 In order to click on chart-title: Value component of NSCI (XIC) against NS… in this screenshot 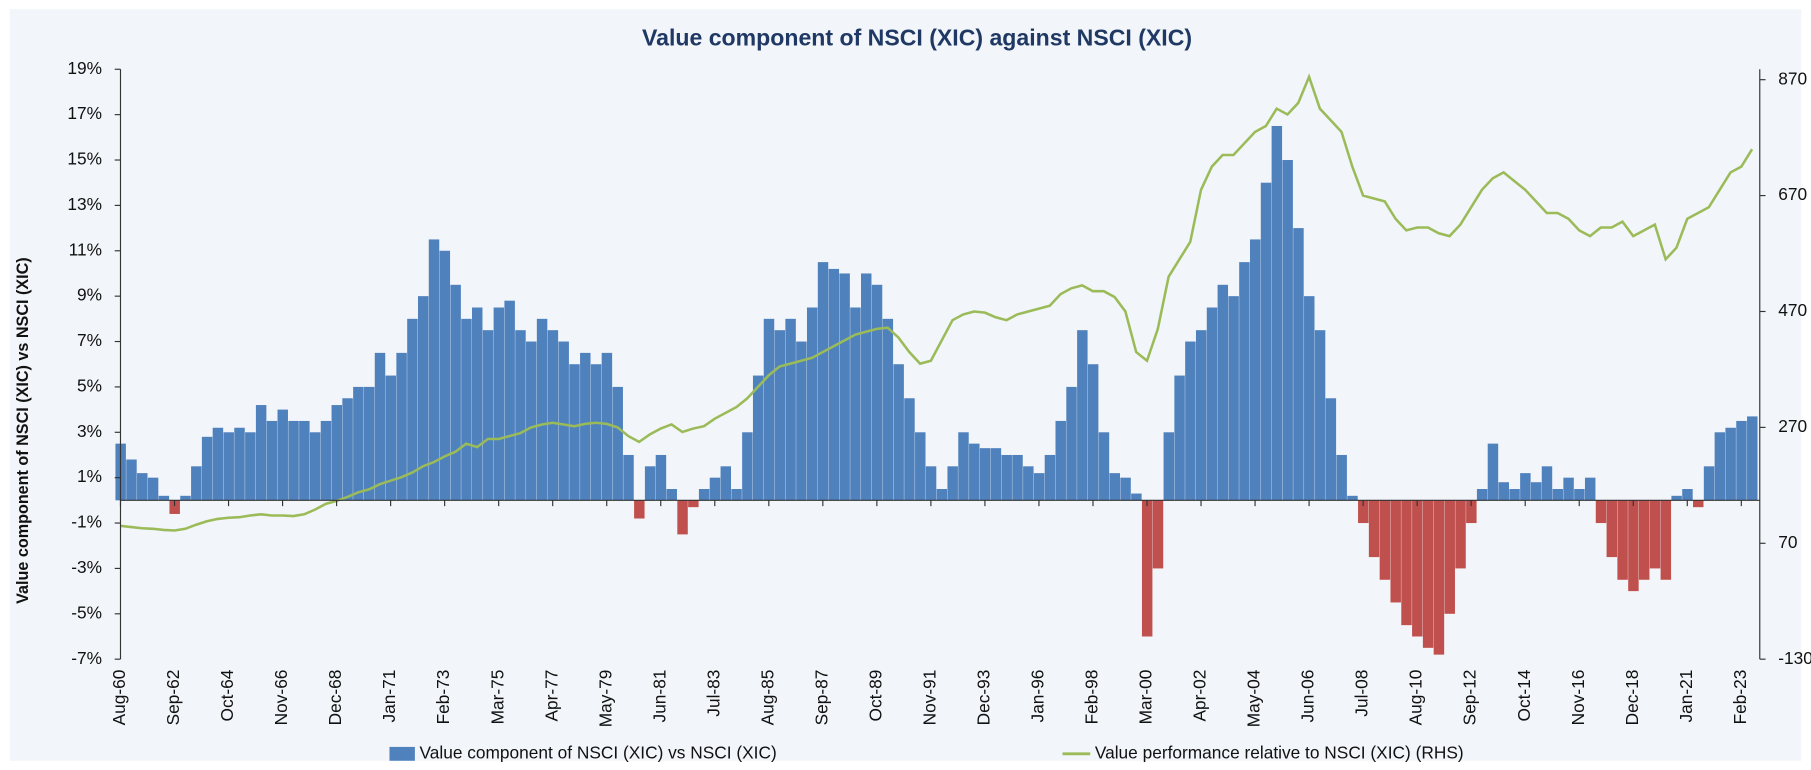, I will do `click(917, 37)`.